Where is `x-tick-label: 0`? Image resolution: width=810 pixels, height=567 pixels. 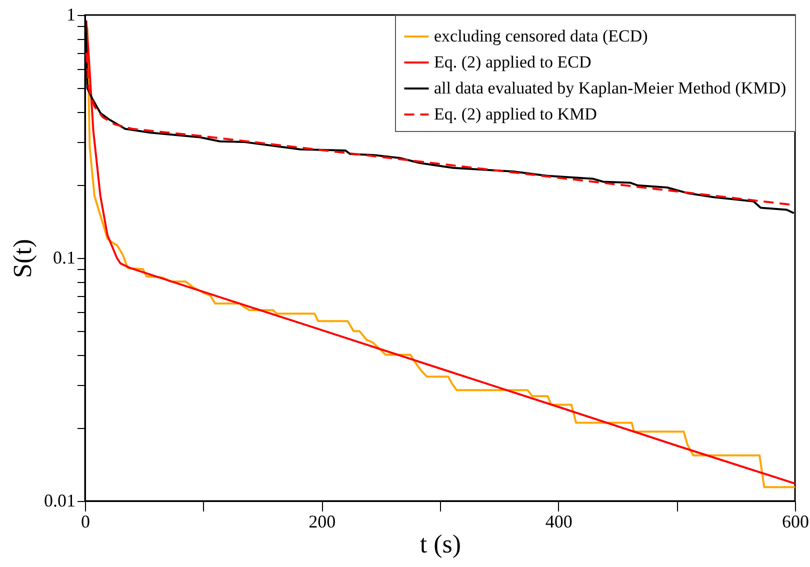 x-tick-label: 0 is located at coordinates (85, 522).